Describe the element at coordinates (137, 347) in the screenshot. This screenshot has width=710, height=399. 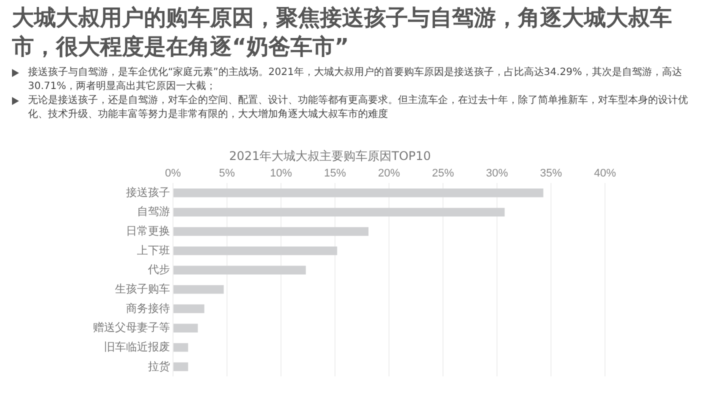
I see `y-tick-label: 旧车临近报废` at that location.